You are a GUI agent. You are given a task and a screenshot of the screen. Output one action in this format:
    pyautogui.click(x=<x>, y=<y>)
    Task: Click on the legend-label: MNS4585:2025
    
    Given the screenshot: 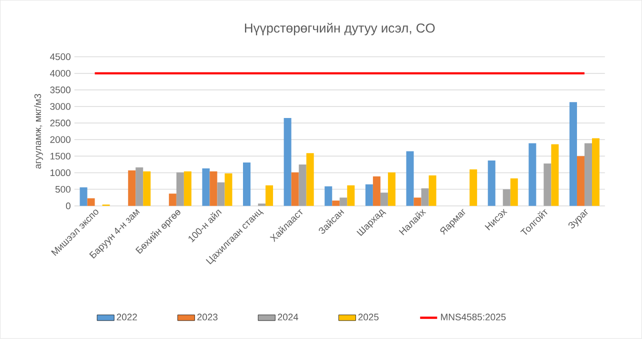 What is the action you would take?
    pyautogui.click(x=473, y=317)
    